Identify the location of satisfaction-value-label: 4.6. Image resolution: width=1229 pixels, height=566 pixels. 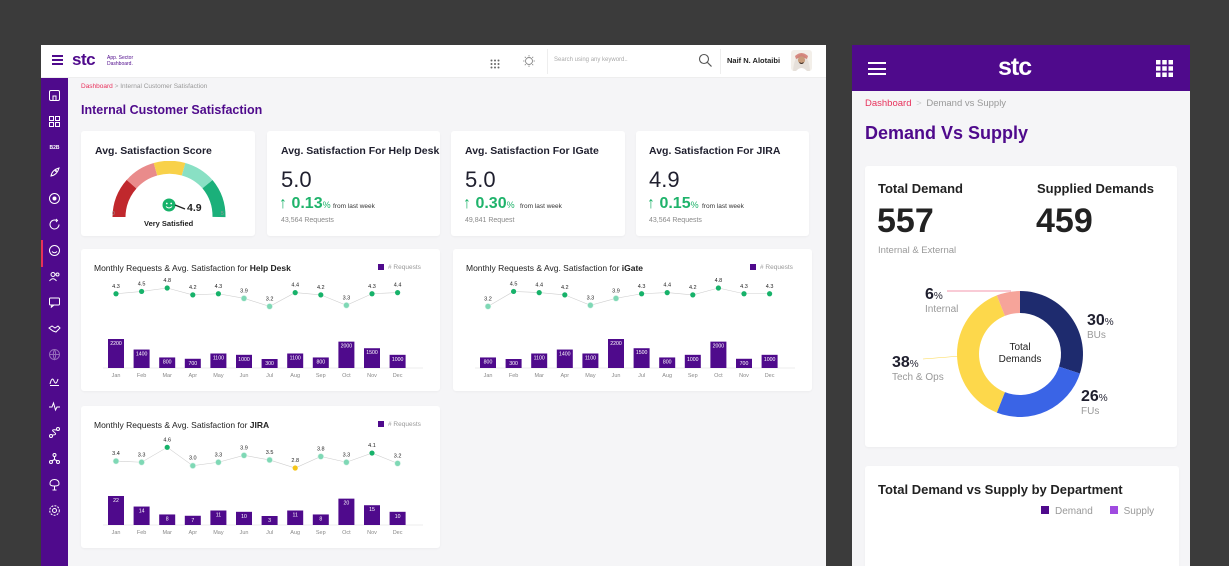
(167, 440).